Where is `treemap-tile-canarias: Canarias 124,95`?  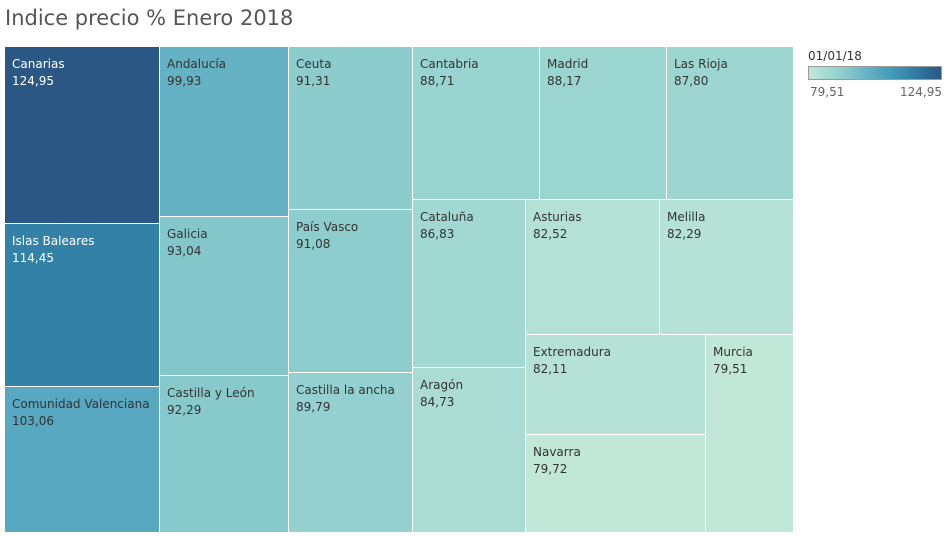 treemap-tile-canarias: Canarias 124,95 is located at coordinates (82, 135).